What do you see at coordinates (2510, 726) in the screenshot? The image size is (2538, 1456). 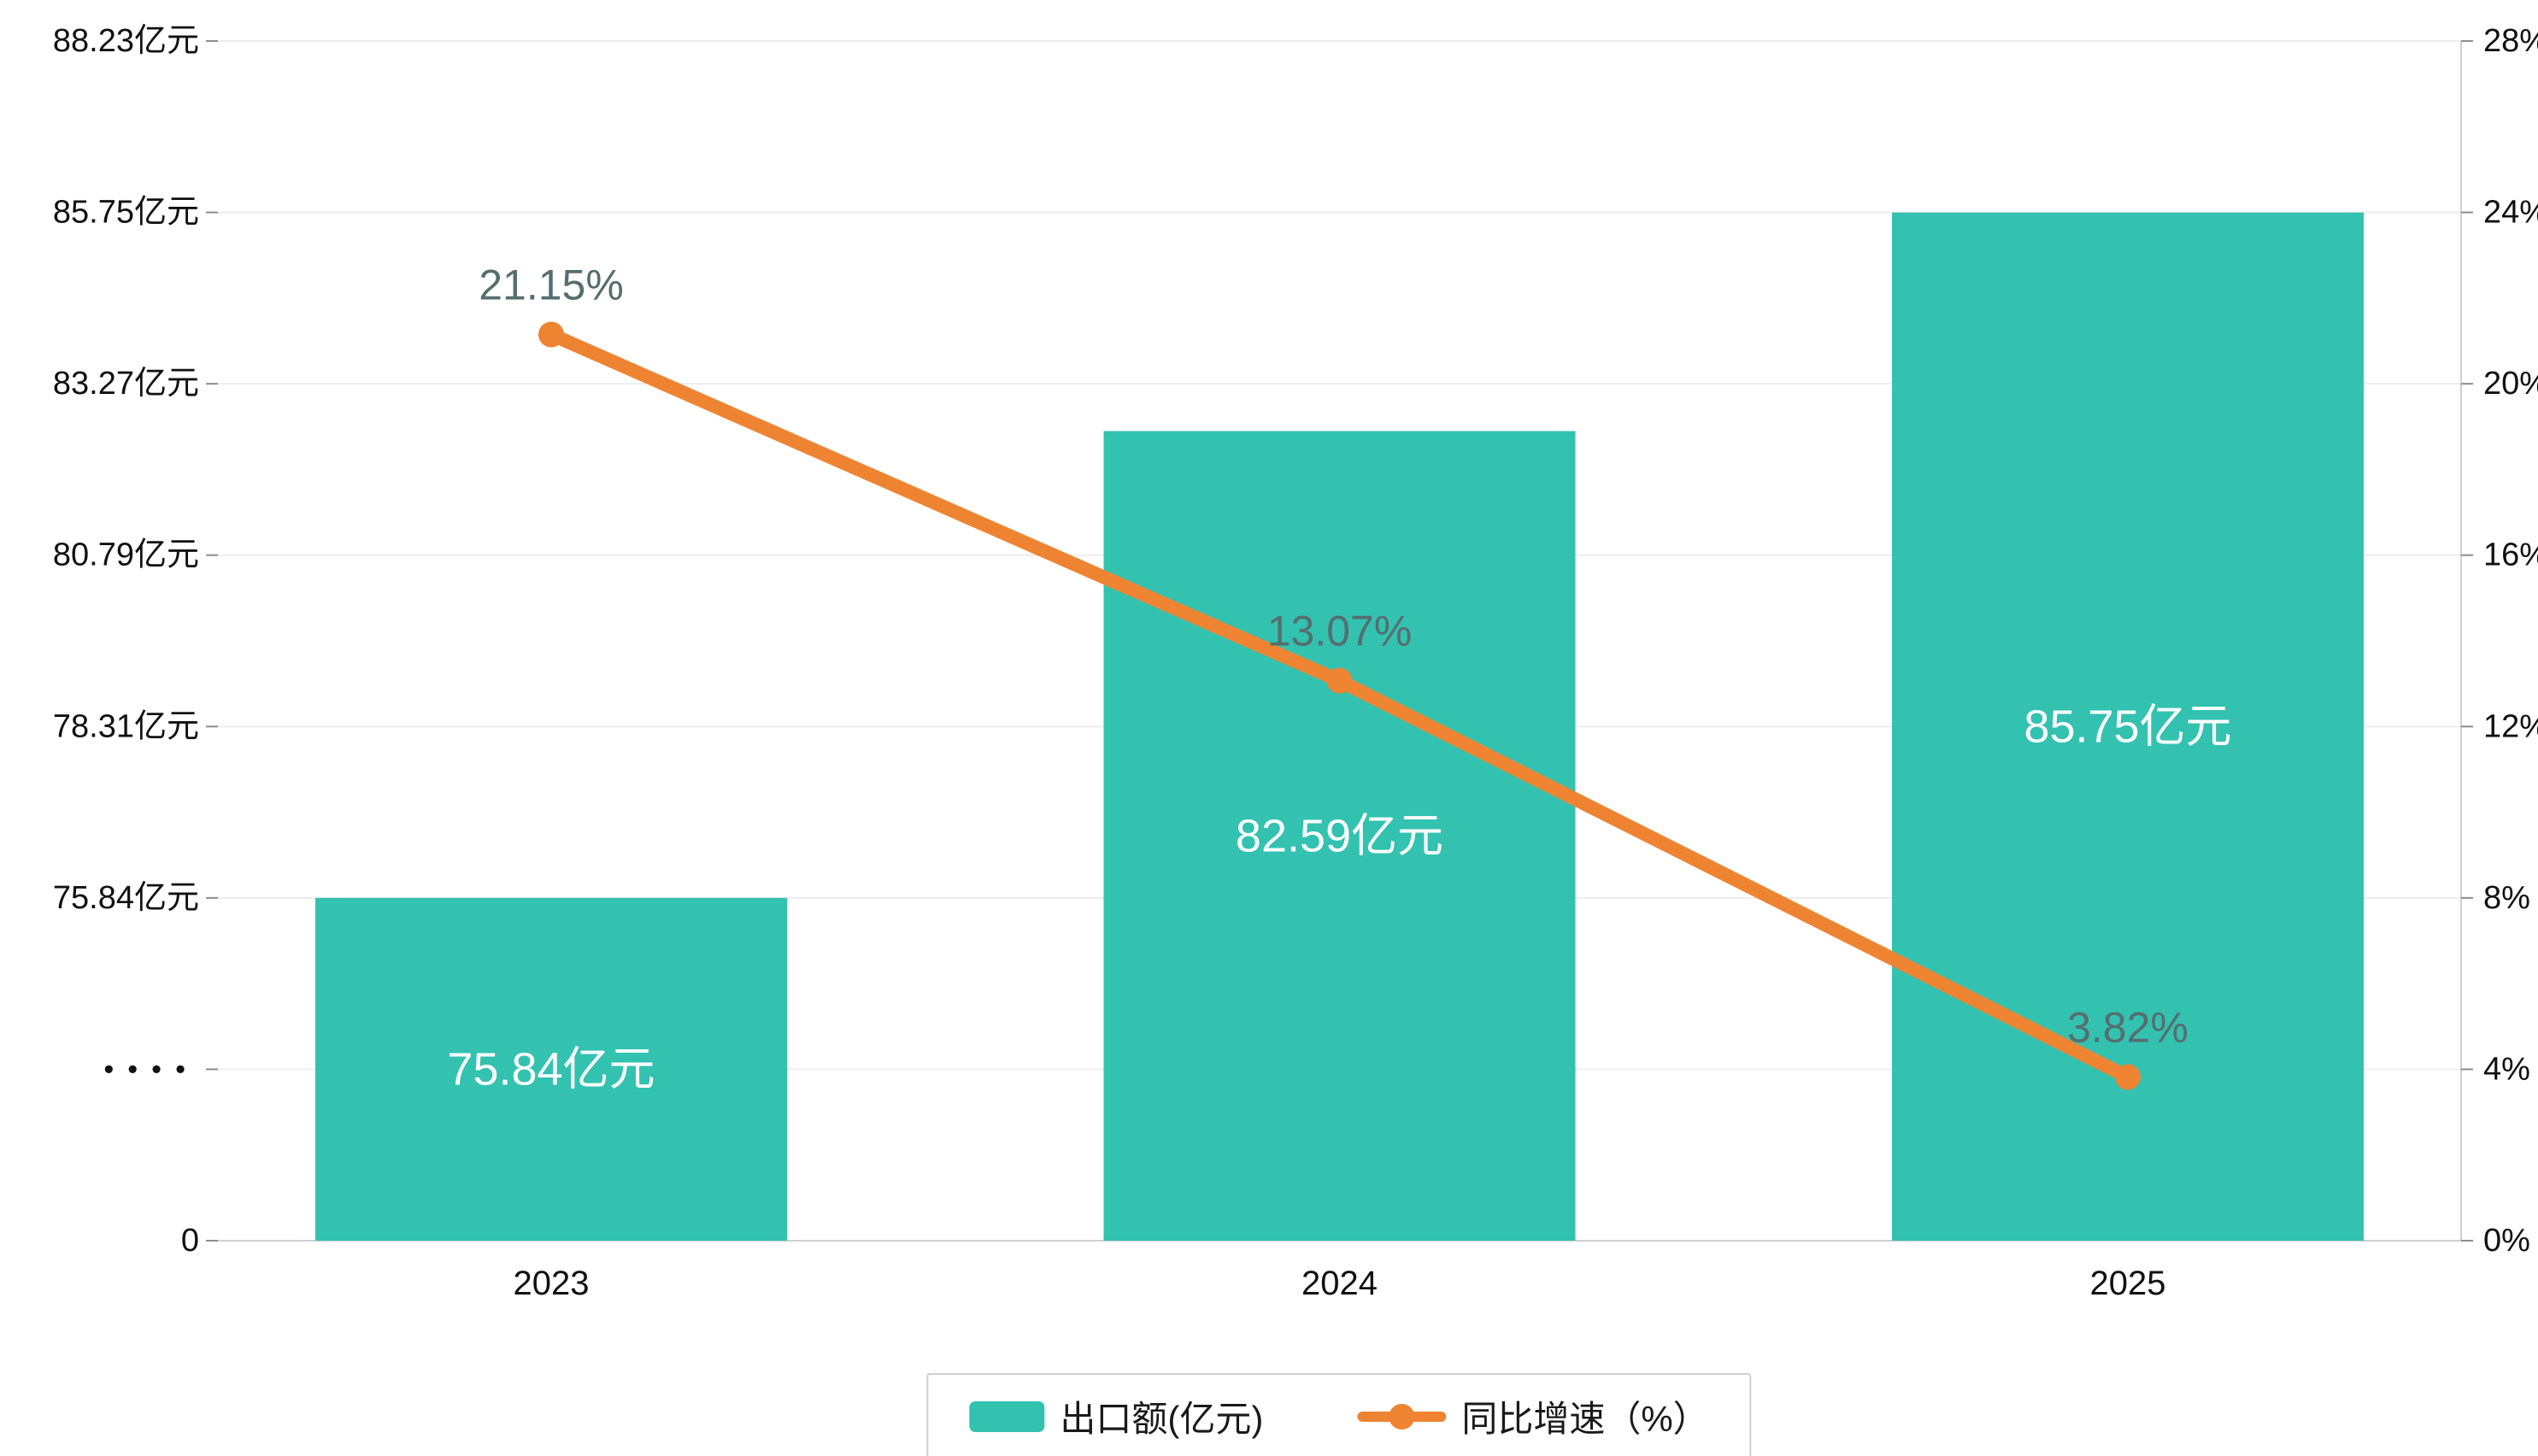 I see `right-axis-label: 12%` at bounding box center [2510, 726].